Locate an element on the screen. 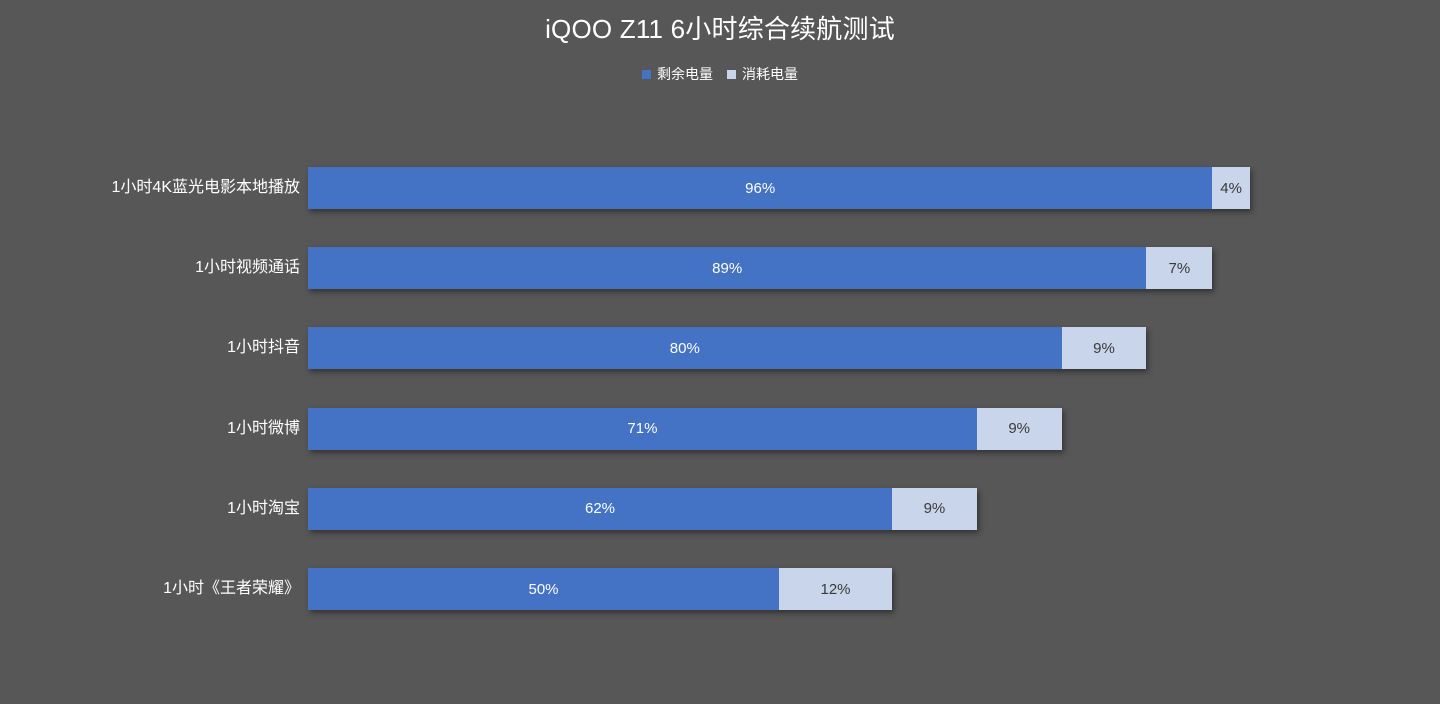  bar-segment-consumed: 12% is located at coordinates (836, 589).